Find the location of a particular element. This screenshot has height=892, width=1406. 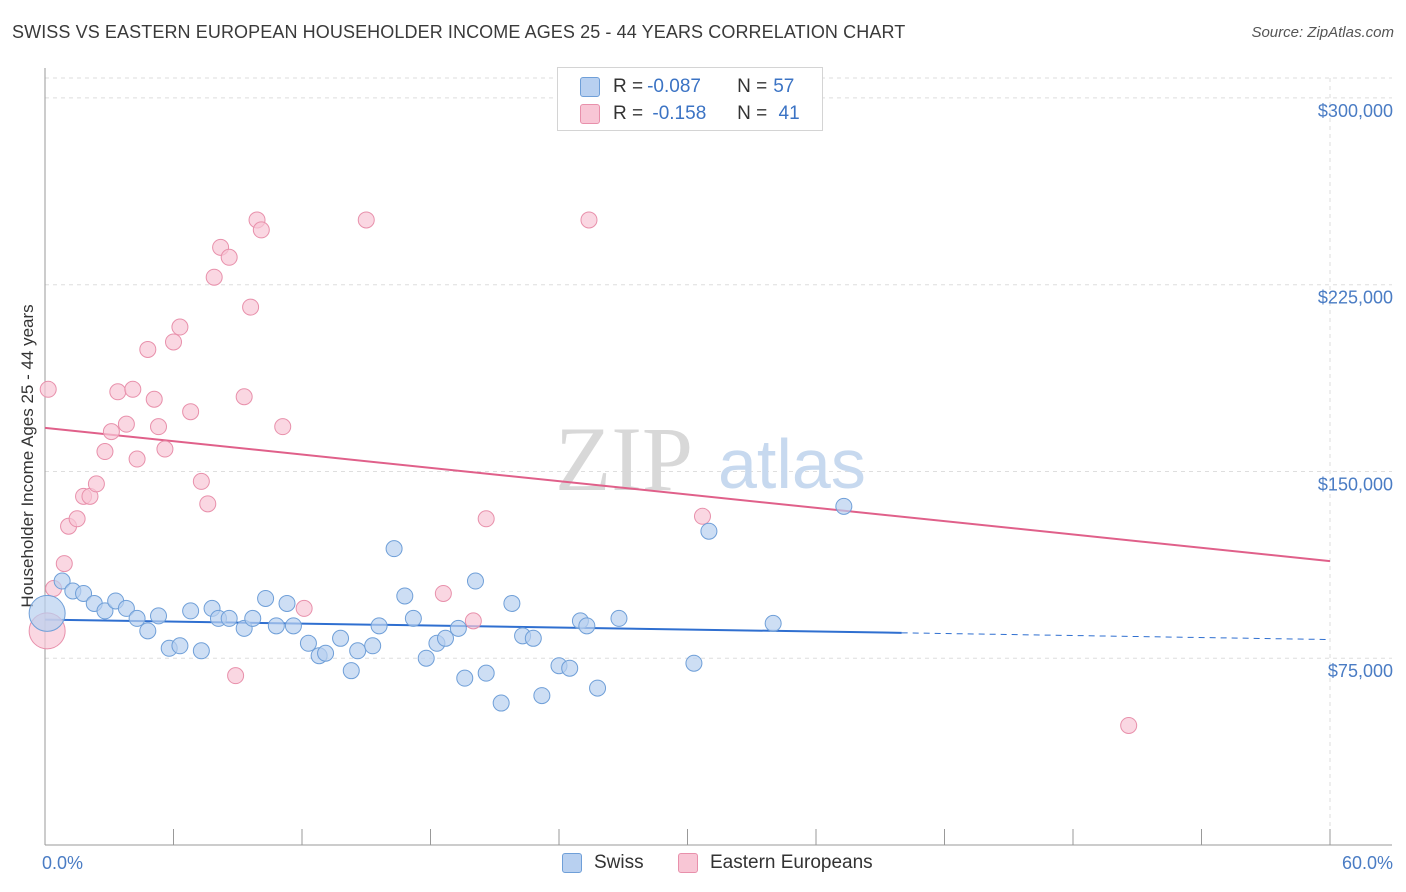

legend-row-eastern: R = -0.158 N = 41 is located at coordinates (690, 114).